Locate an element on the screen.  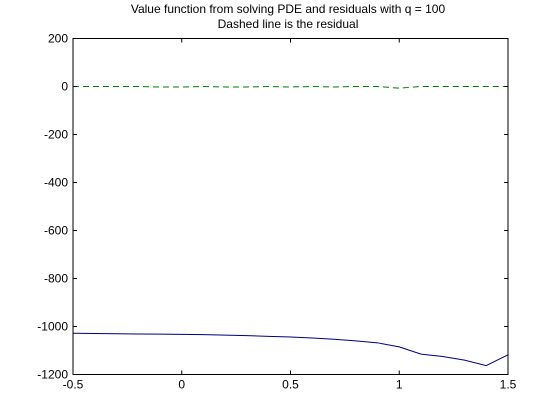
x-tick-label: 0 is located at coordinates (181, 385).